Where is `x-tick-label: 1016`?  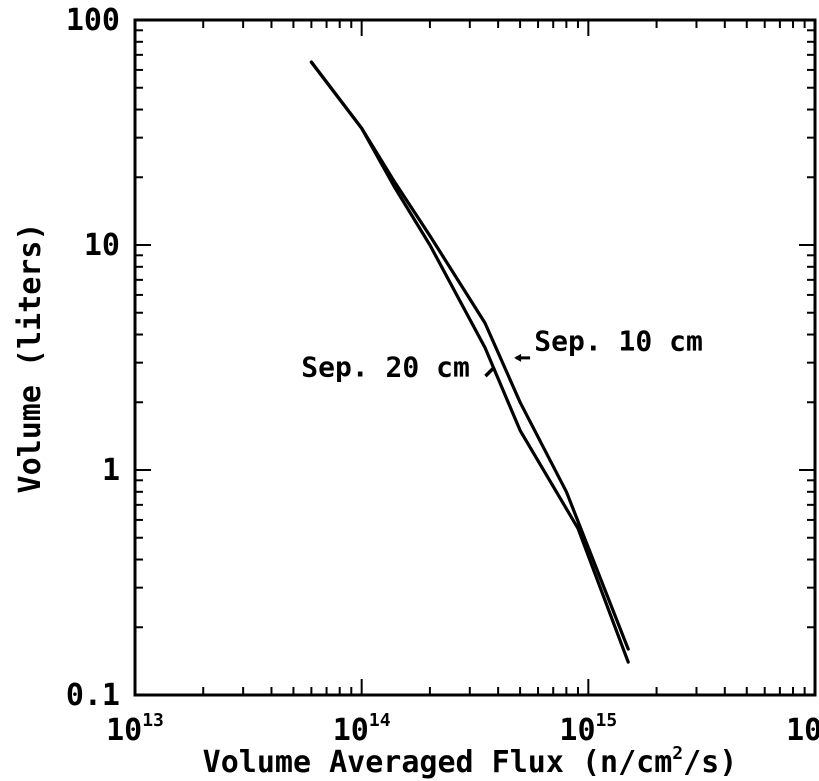 x-tick-label: 1016 is located at coordinates (802, 729).